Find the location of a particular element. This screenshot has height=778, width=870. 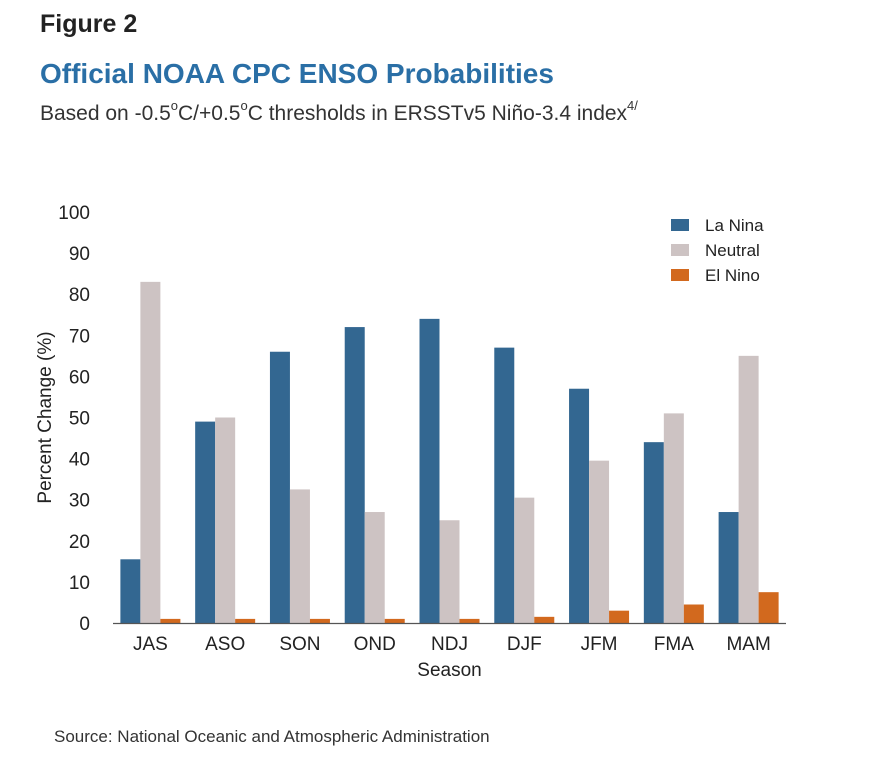

subtitle-footnote: 4/ is located at coordinates (632, 105).